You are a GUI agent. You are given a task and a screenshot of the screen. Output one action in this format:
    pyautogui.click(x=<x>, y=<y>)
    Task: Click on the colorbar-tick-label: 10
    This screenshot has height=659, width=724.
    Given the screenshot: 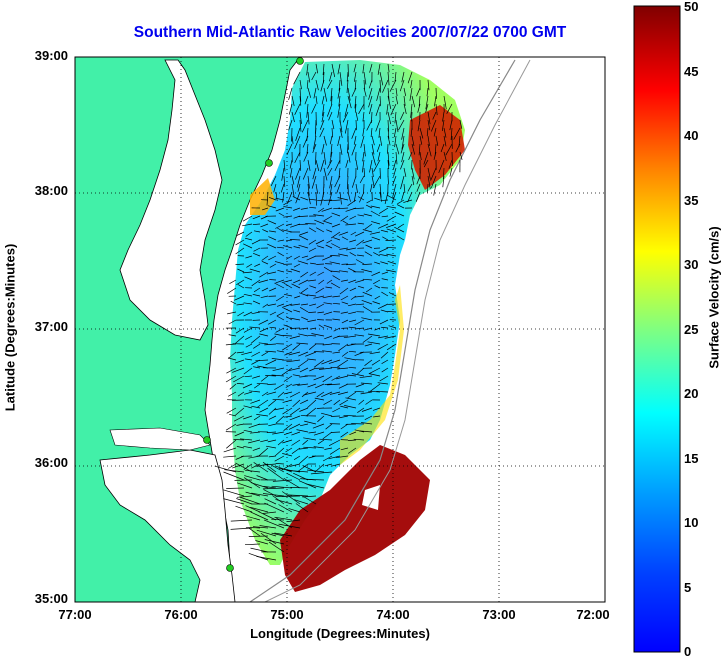 What is the action you would take?
    pyautogui.click(x=691, y=522)
    